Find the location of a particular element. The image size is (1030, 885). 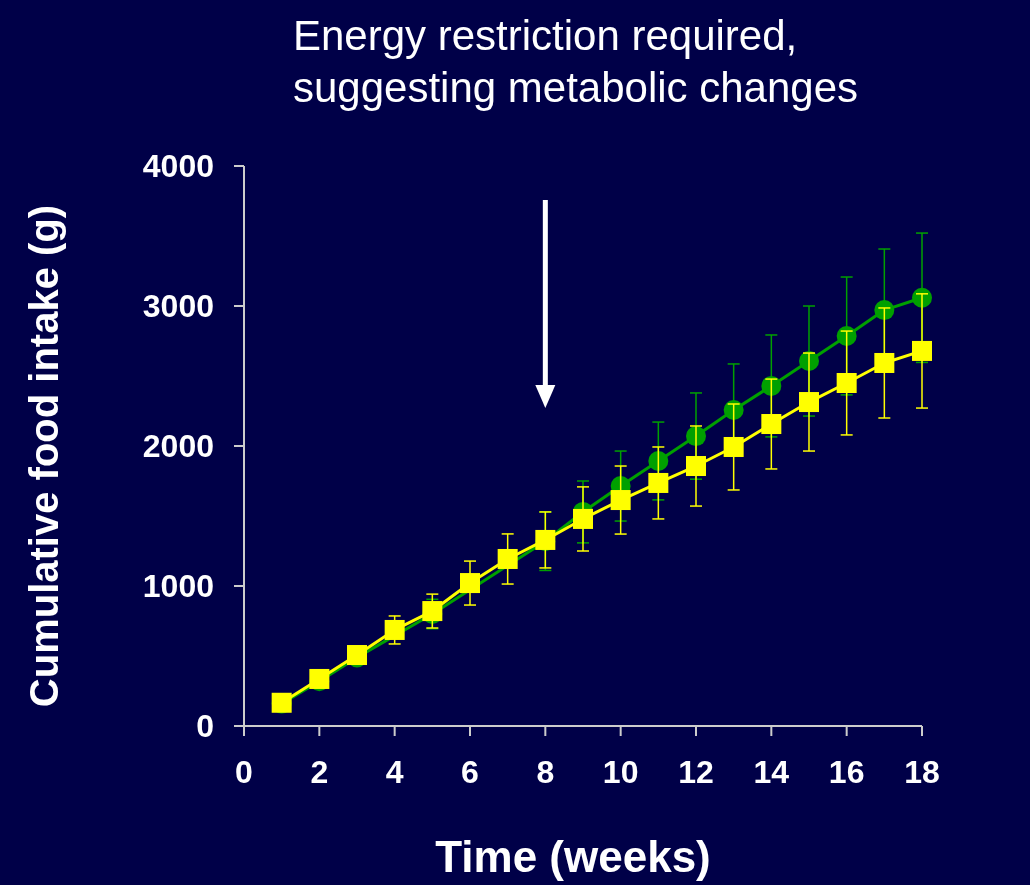

x-tick-label: 6 is located at coordinates (470, 772).